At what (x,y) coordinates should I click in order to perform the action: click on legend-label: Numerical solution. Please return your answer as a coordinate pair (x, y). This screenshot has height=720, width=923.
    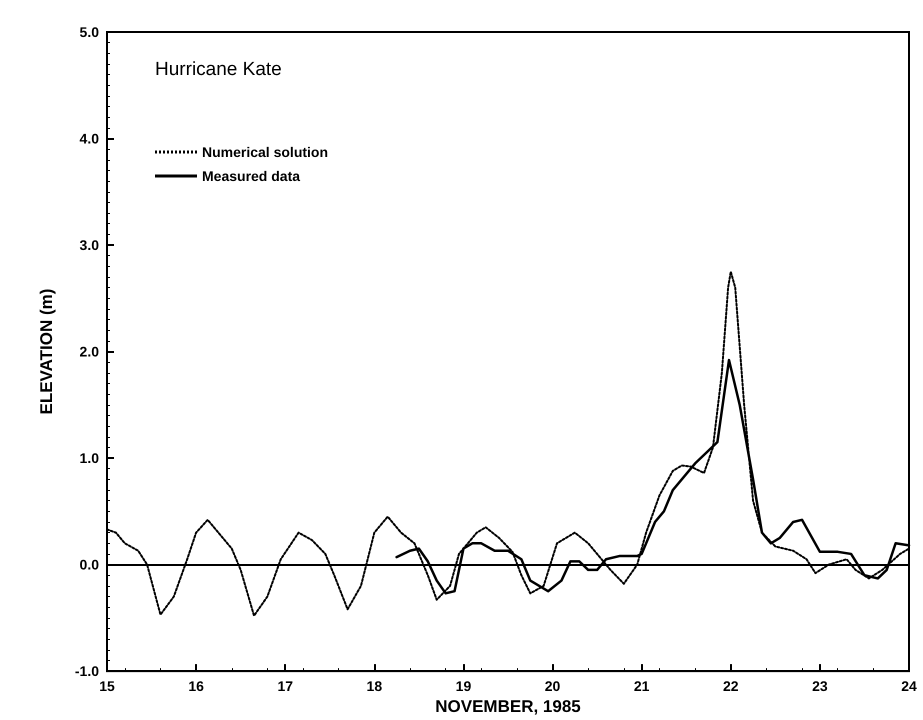
    Looking at the image, I should click on (265, 152).